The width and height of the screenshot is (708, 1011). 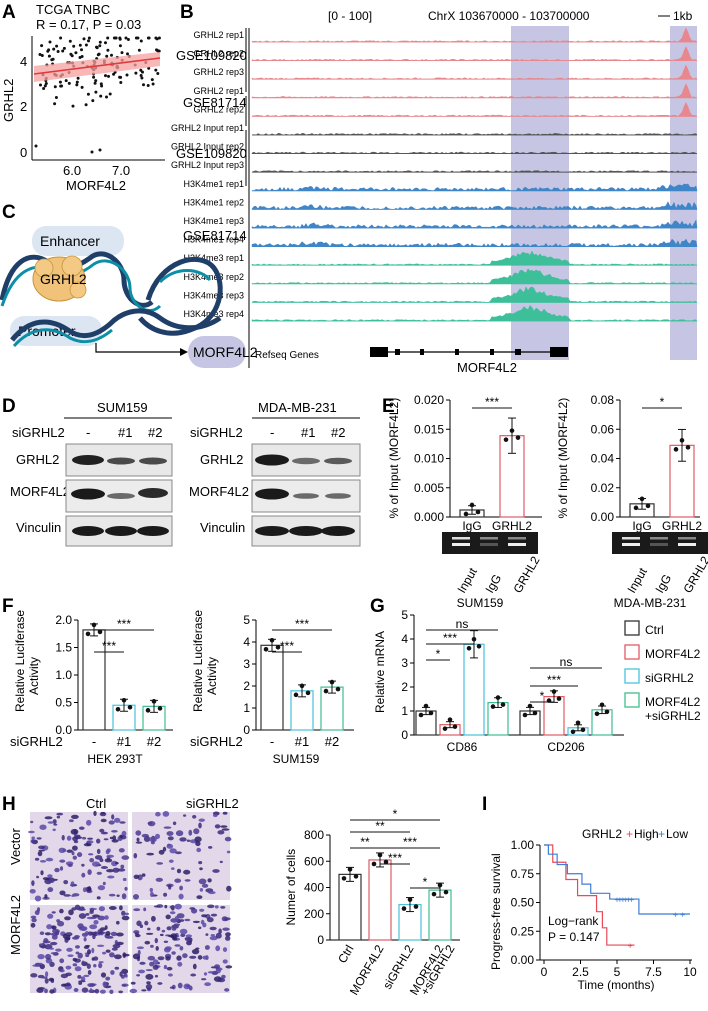 I want to click on panel-label-c: C, so click(x=9, y=212).